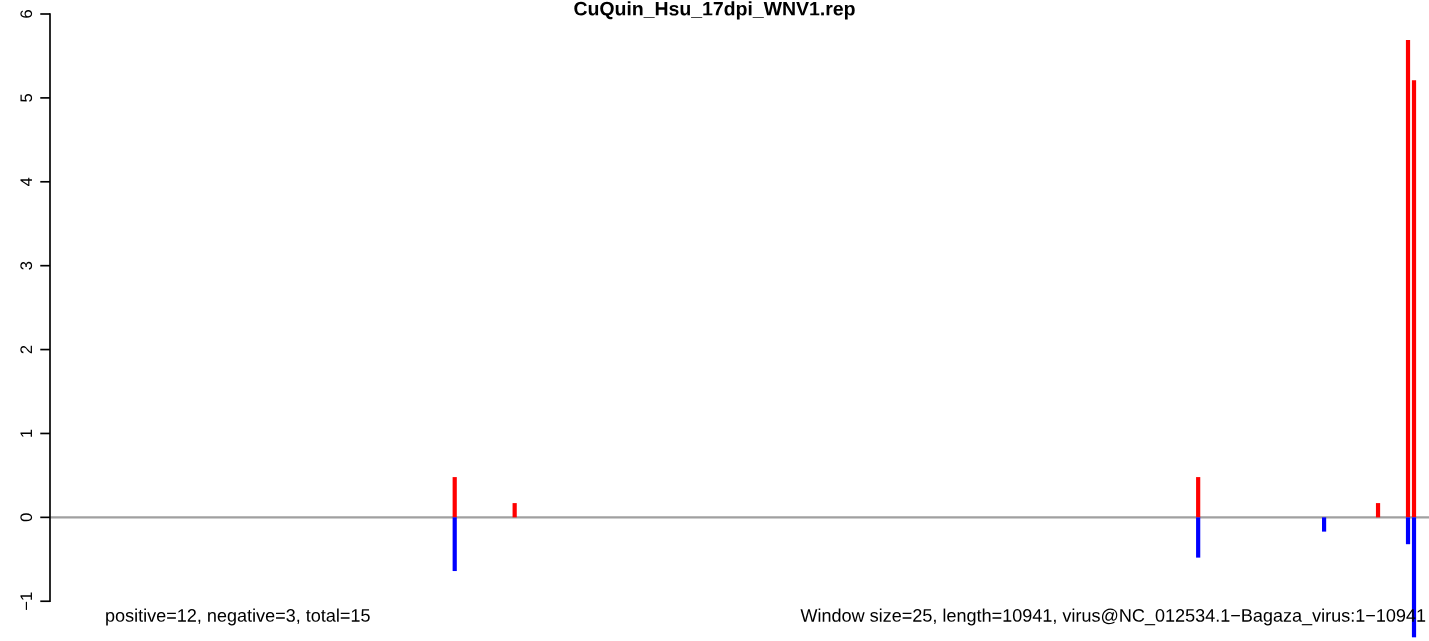 This screenshot has height=641, width=1429. What do you see at coordinates (26, 14) in the screenshot?
I see `y-tick-label: 6` at bounding box center [26, 14].